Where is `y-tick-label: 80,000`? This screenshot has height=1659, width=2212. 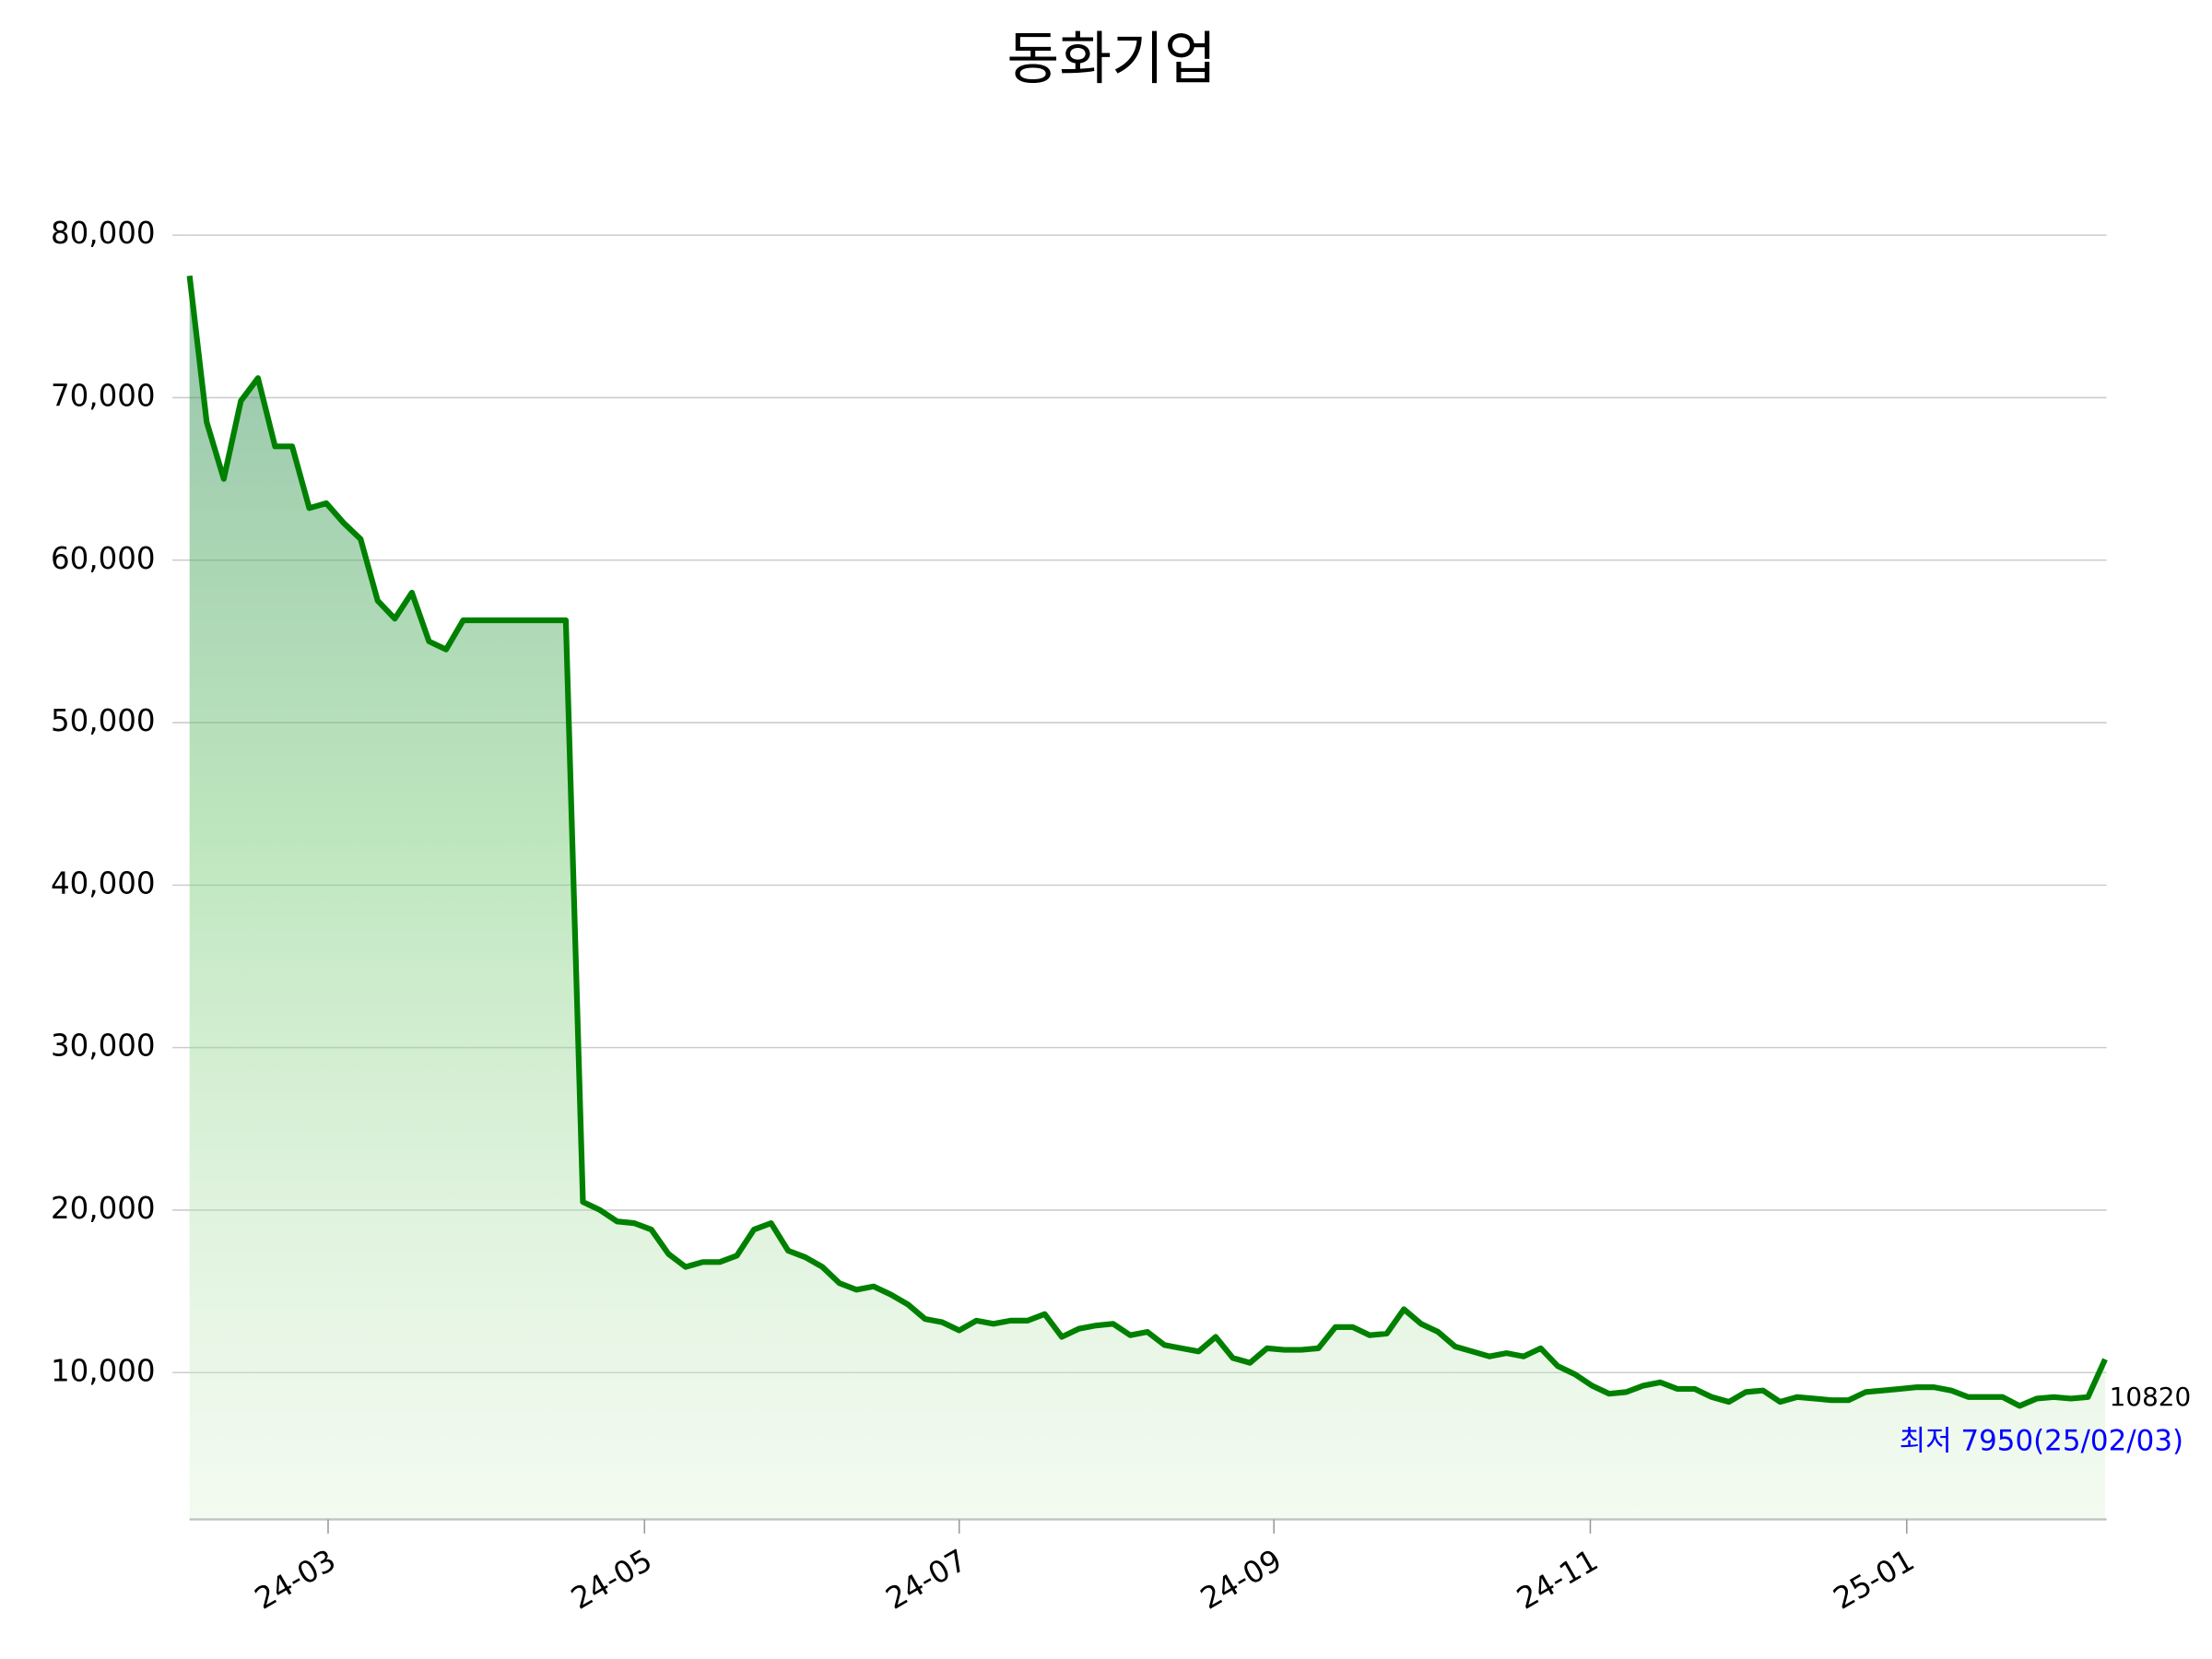
y-tick-label: 80,000 is located at coordinates (103, 233).